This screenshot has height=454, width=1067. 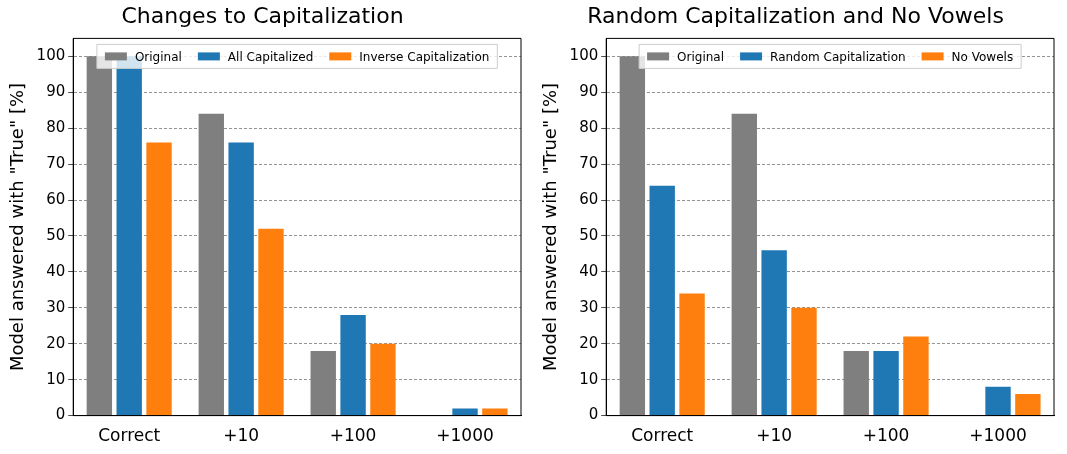 What do you see at coordinates (270, 56) in the screenshot?
I see `legend-label: All Capitalized` at bounding box center [270, 56].